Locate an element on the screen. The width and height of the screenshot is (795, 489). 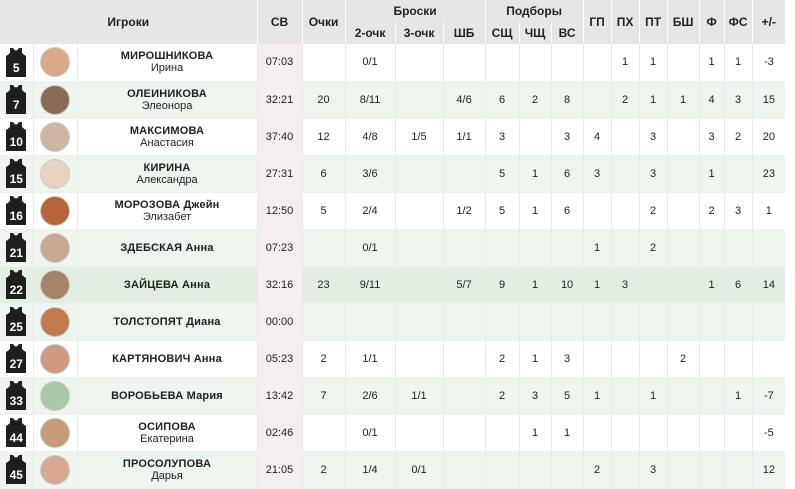
player-last-name: КИРИНА is located at coordinates (167, 167).